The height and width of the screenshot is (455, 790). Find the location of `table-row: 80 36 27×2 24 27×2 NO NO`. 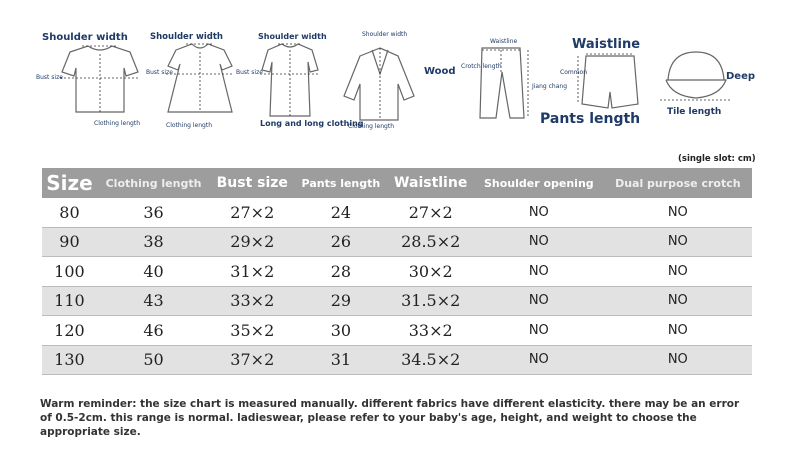

table-row: 80 36 27×2 24 27×2 NO NO is located at coordinates (397, 213).